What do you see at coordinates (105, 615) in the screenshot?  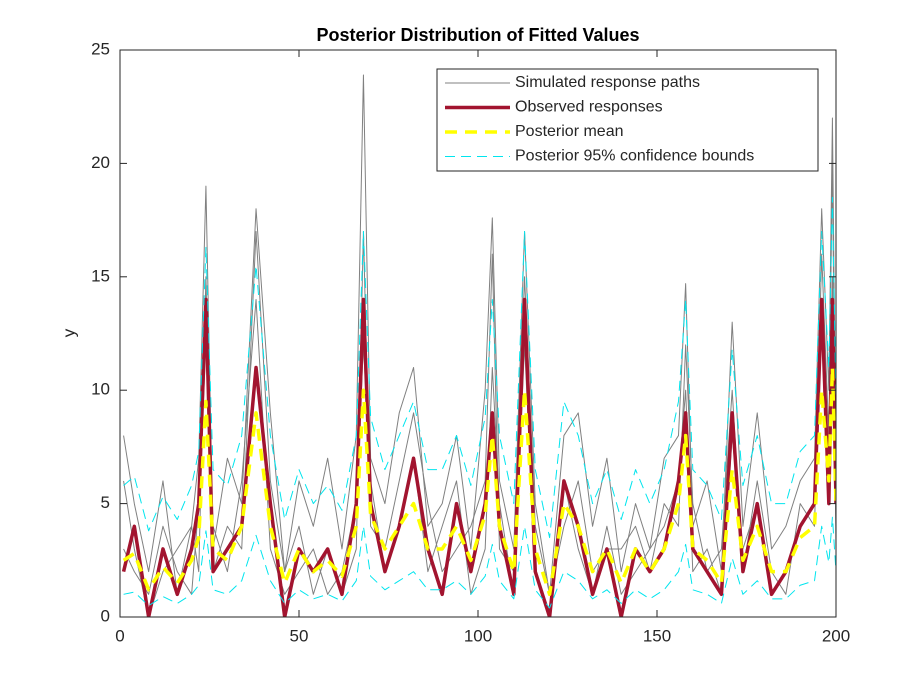 I see `y-tick-label: 0` at bounding box center [105, 615].